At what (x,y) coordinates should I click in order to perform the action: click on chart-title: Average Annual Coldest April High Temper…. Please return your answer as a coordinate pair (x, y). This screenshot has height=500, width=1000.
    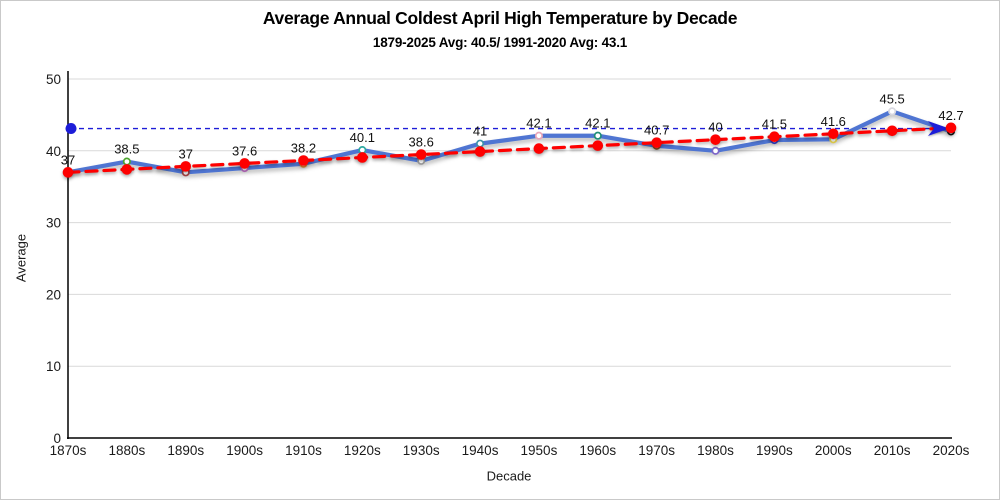
    Looking at the image, I should click on (500, 18).